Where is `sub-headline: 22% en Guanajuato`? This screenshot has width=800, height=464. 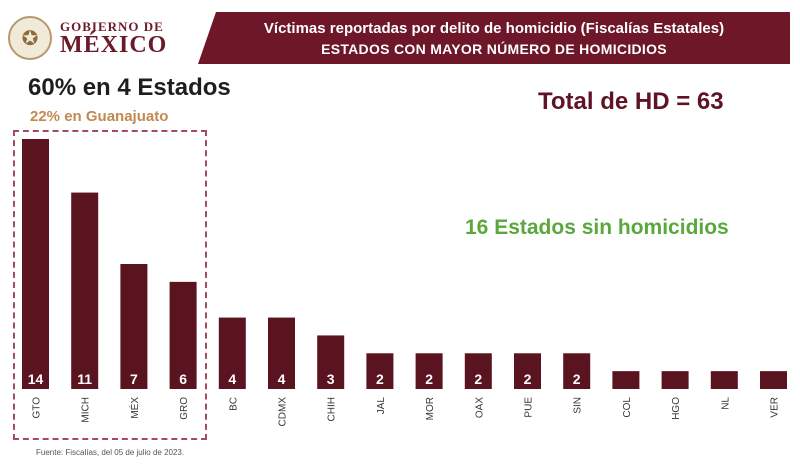 sub-headline: 22% en Guanajuato is located at coordinates (99, 116).